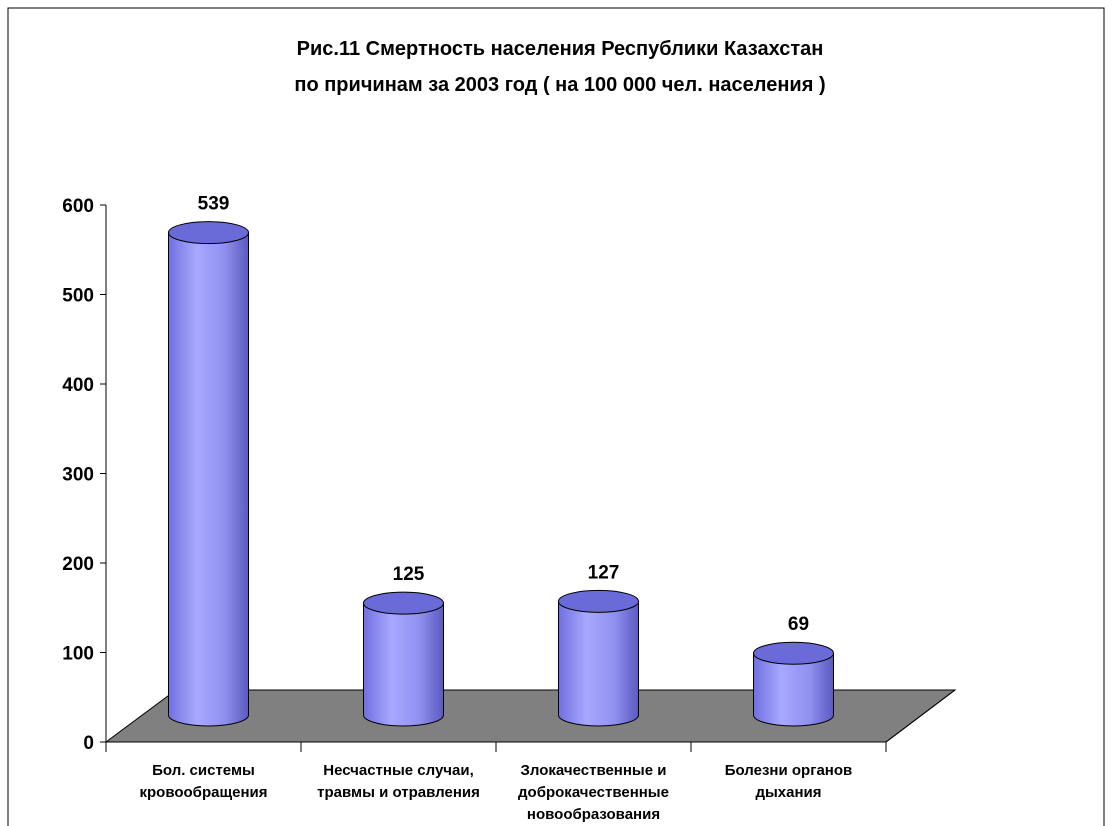  I want to click on data-label: 69, so click(798, 624).